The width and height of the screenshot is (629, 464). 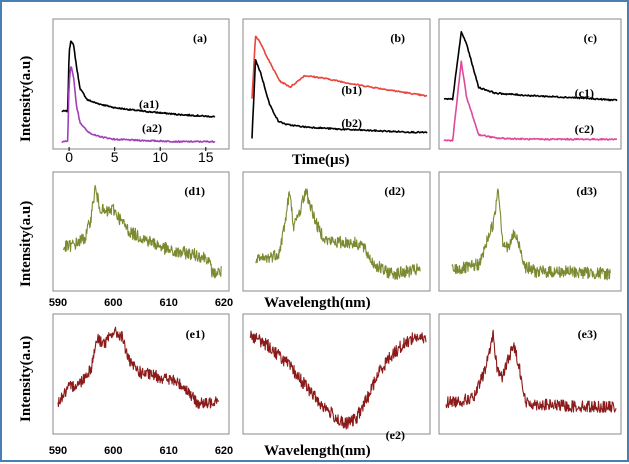 What do you see at coordinates (194, 191) in the screenshot?
I see `panel-label-d1: (d1)` at bounding box center [194, 191].